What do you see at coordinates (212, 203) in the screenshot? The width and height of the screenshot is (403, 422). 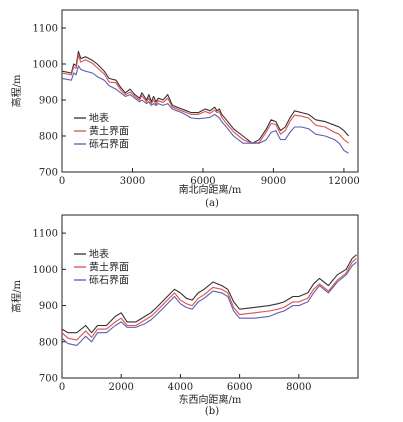 I see `panel-caption: (a)` at bounding box center [212, 203].